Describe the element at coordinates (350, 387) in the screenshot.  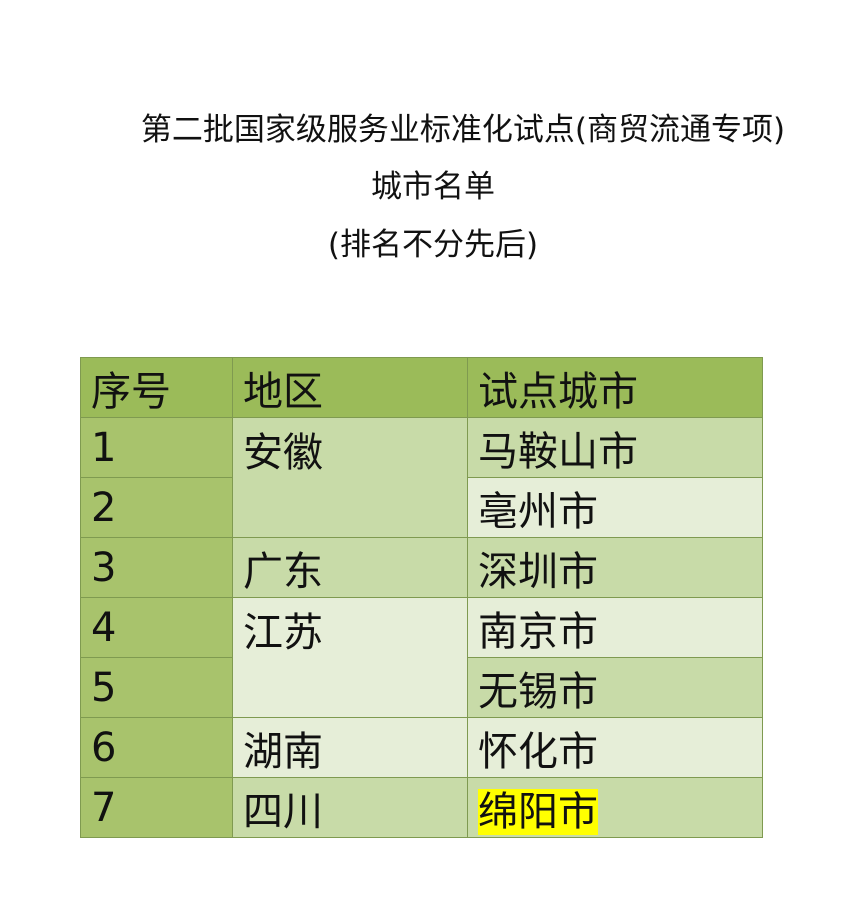
I see `header-region: 地区` at that location.